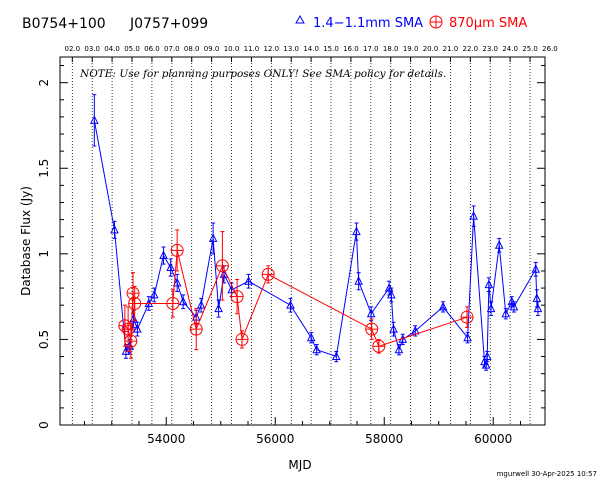 The image size is (601, 481). What do you see at coordinates (152, 49) in the screenshot?
I see `top-tick-label: 06.0` at bounding box center [152, 49].